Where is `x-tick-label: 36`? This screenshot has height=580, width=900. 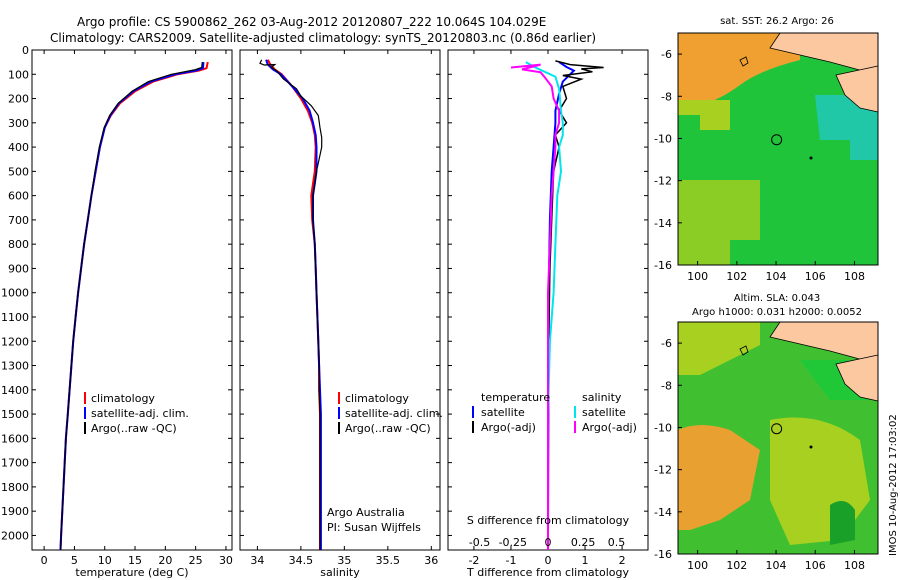 x-tick-label: 36 is located at coordinates (431, 560).